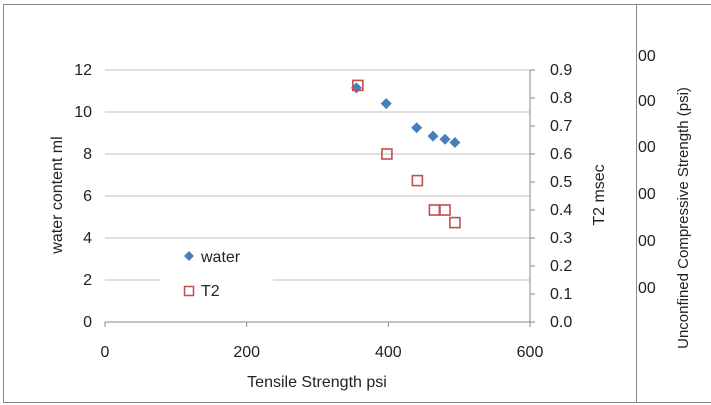  I want to click on y-tick-label: 0, so click(87, 322).